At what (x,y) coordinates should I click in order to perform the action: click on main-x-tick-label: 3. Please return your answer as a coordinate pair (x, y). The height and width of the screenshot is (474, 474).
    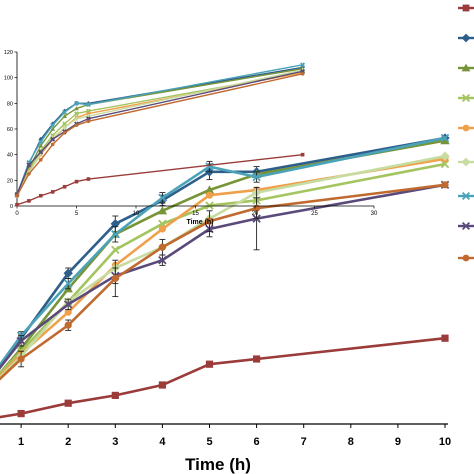
    Looking at the image, I should click on (115, 442).